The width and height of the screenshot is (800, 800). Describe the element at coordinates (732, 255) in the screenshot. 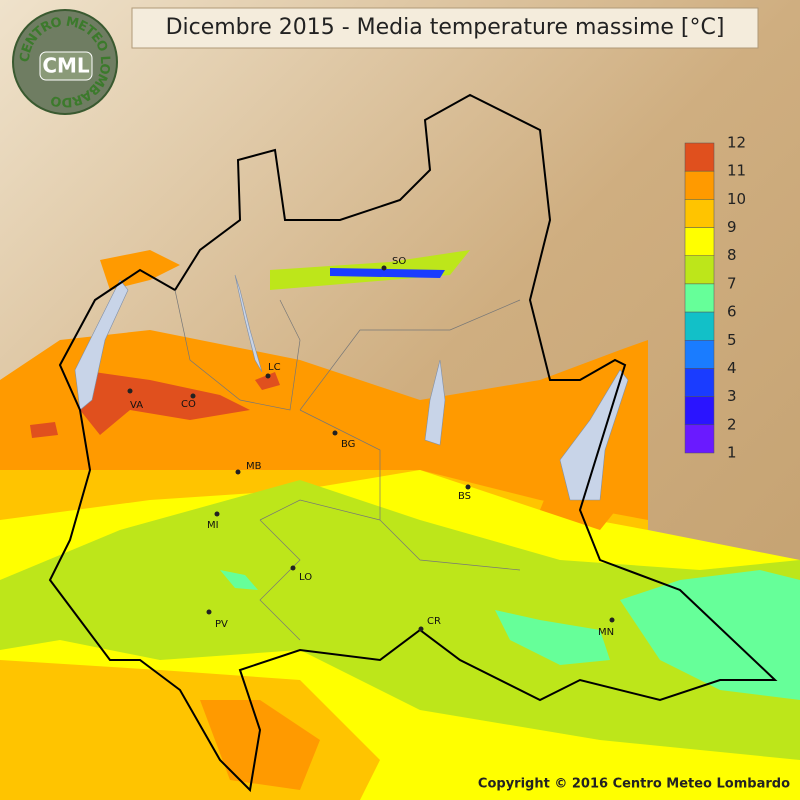

I see `legend-label: 8` at that location.